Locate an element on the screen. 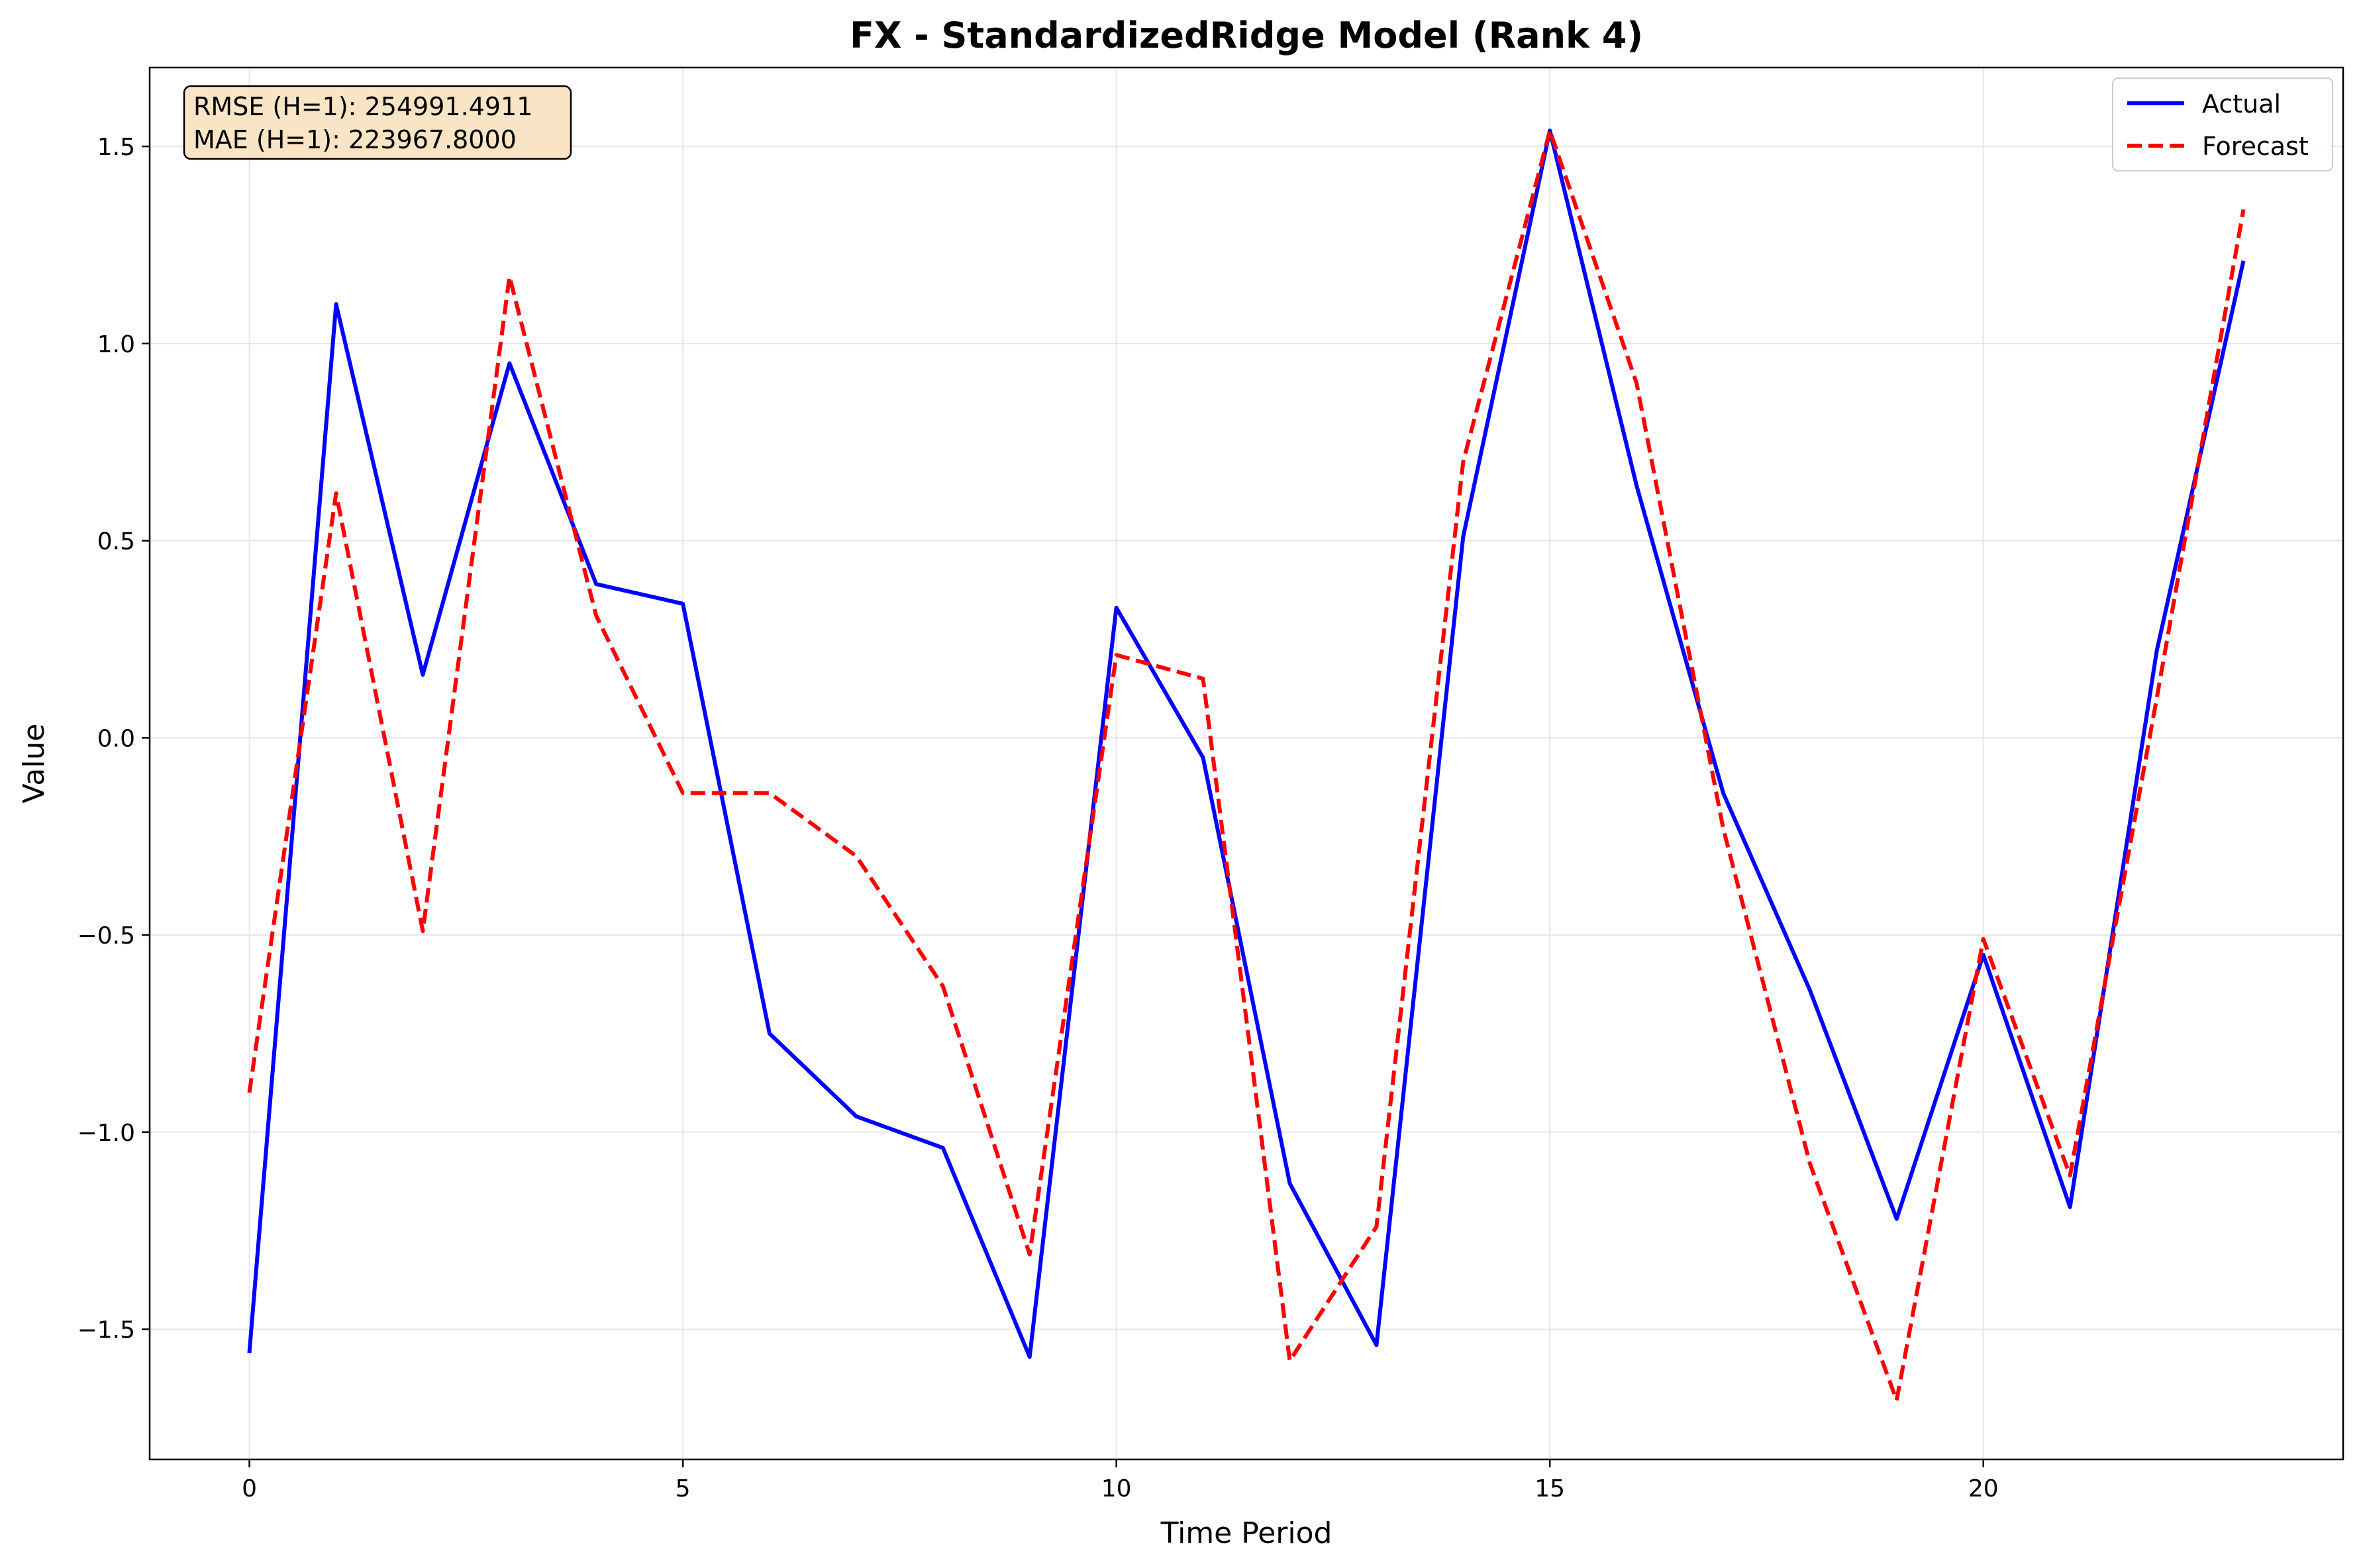 The image size is (2363, 1568). y-axis-label: Value is located at coordinates (34, 764).